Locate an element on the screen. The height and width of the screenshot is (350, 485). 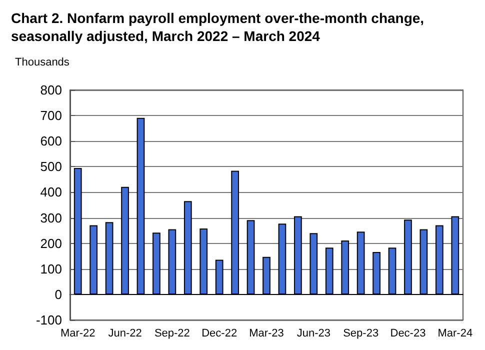
x-tick-label: Dec-23 is located at coordinates (408, 334).